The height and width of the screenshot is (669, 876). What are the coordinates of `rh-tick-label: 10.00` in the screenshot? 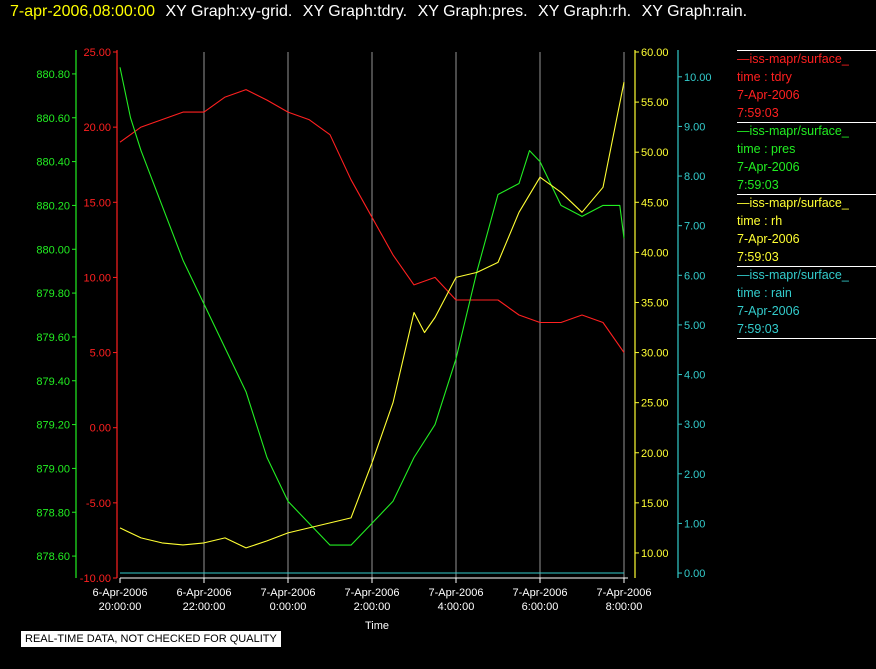 It's located at (655, 554).